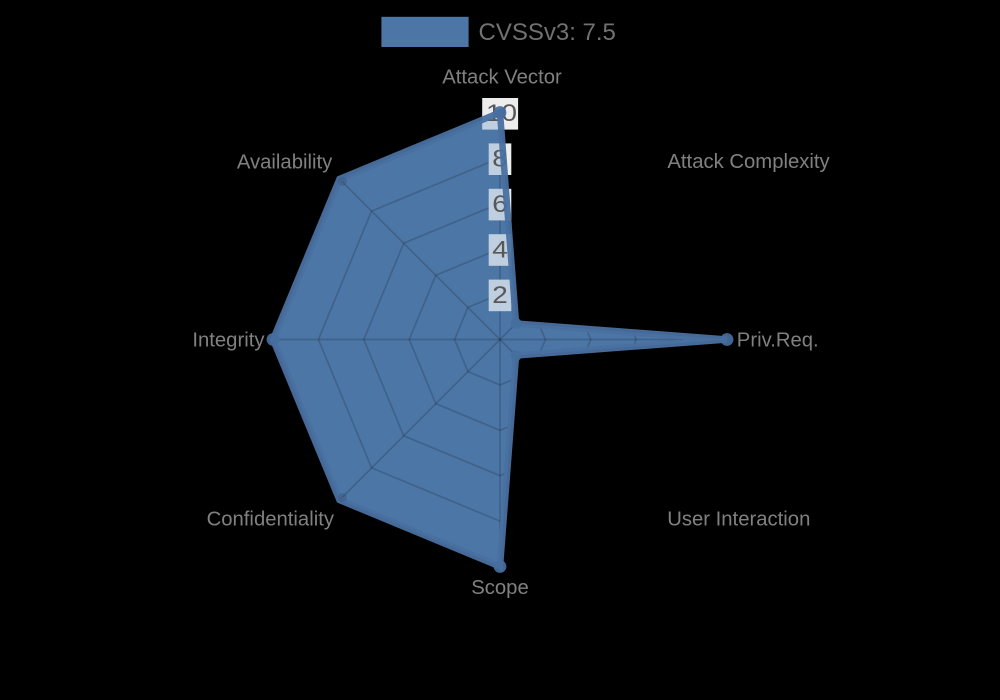 The width and height of the screenshot is (1000, 700). What do you see at coordinates (500, 588) in the screenshot?
I see `svg-text: Scope` at bounding box center [500, 588].